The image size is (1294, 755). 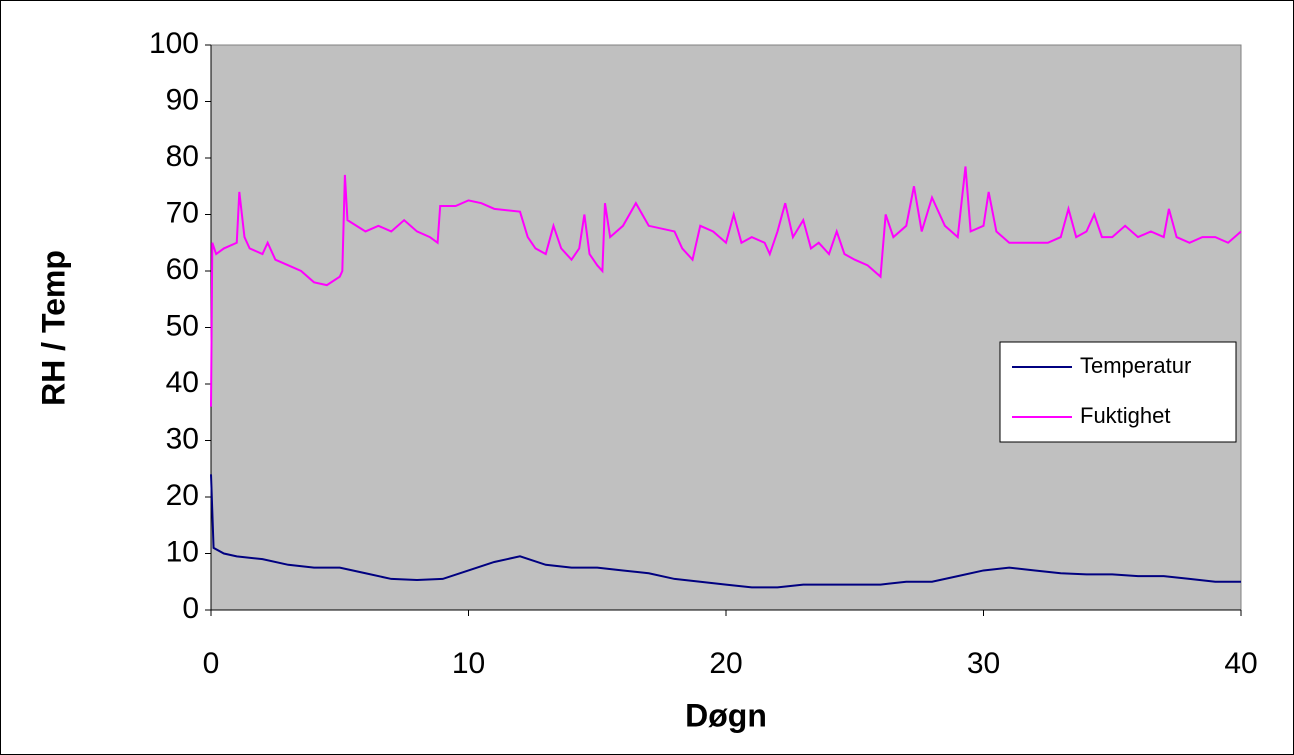 I want to click on x-tick-label: 0, so click(x=211, y=663).